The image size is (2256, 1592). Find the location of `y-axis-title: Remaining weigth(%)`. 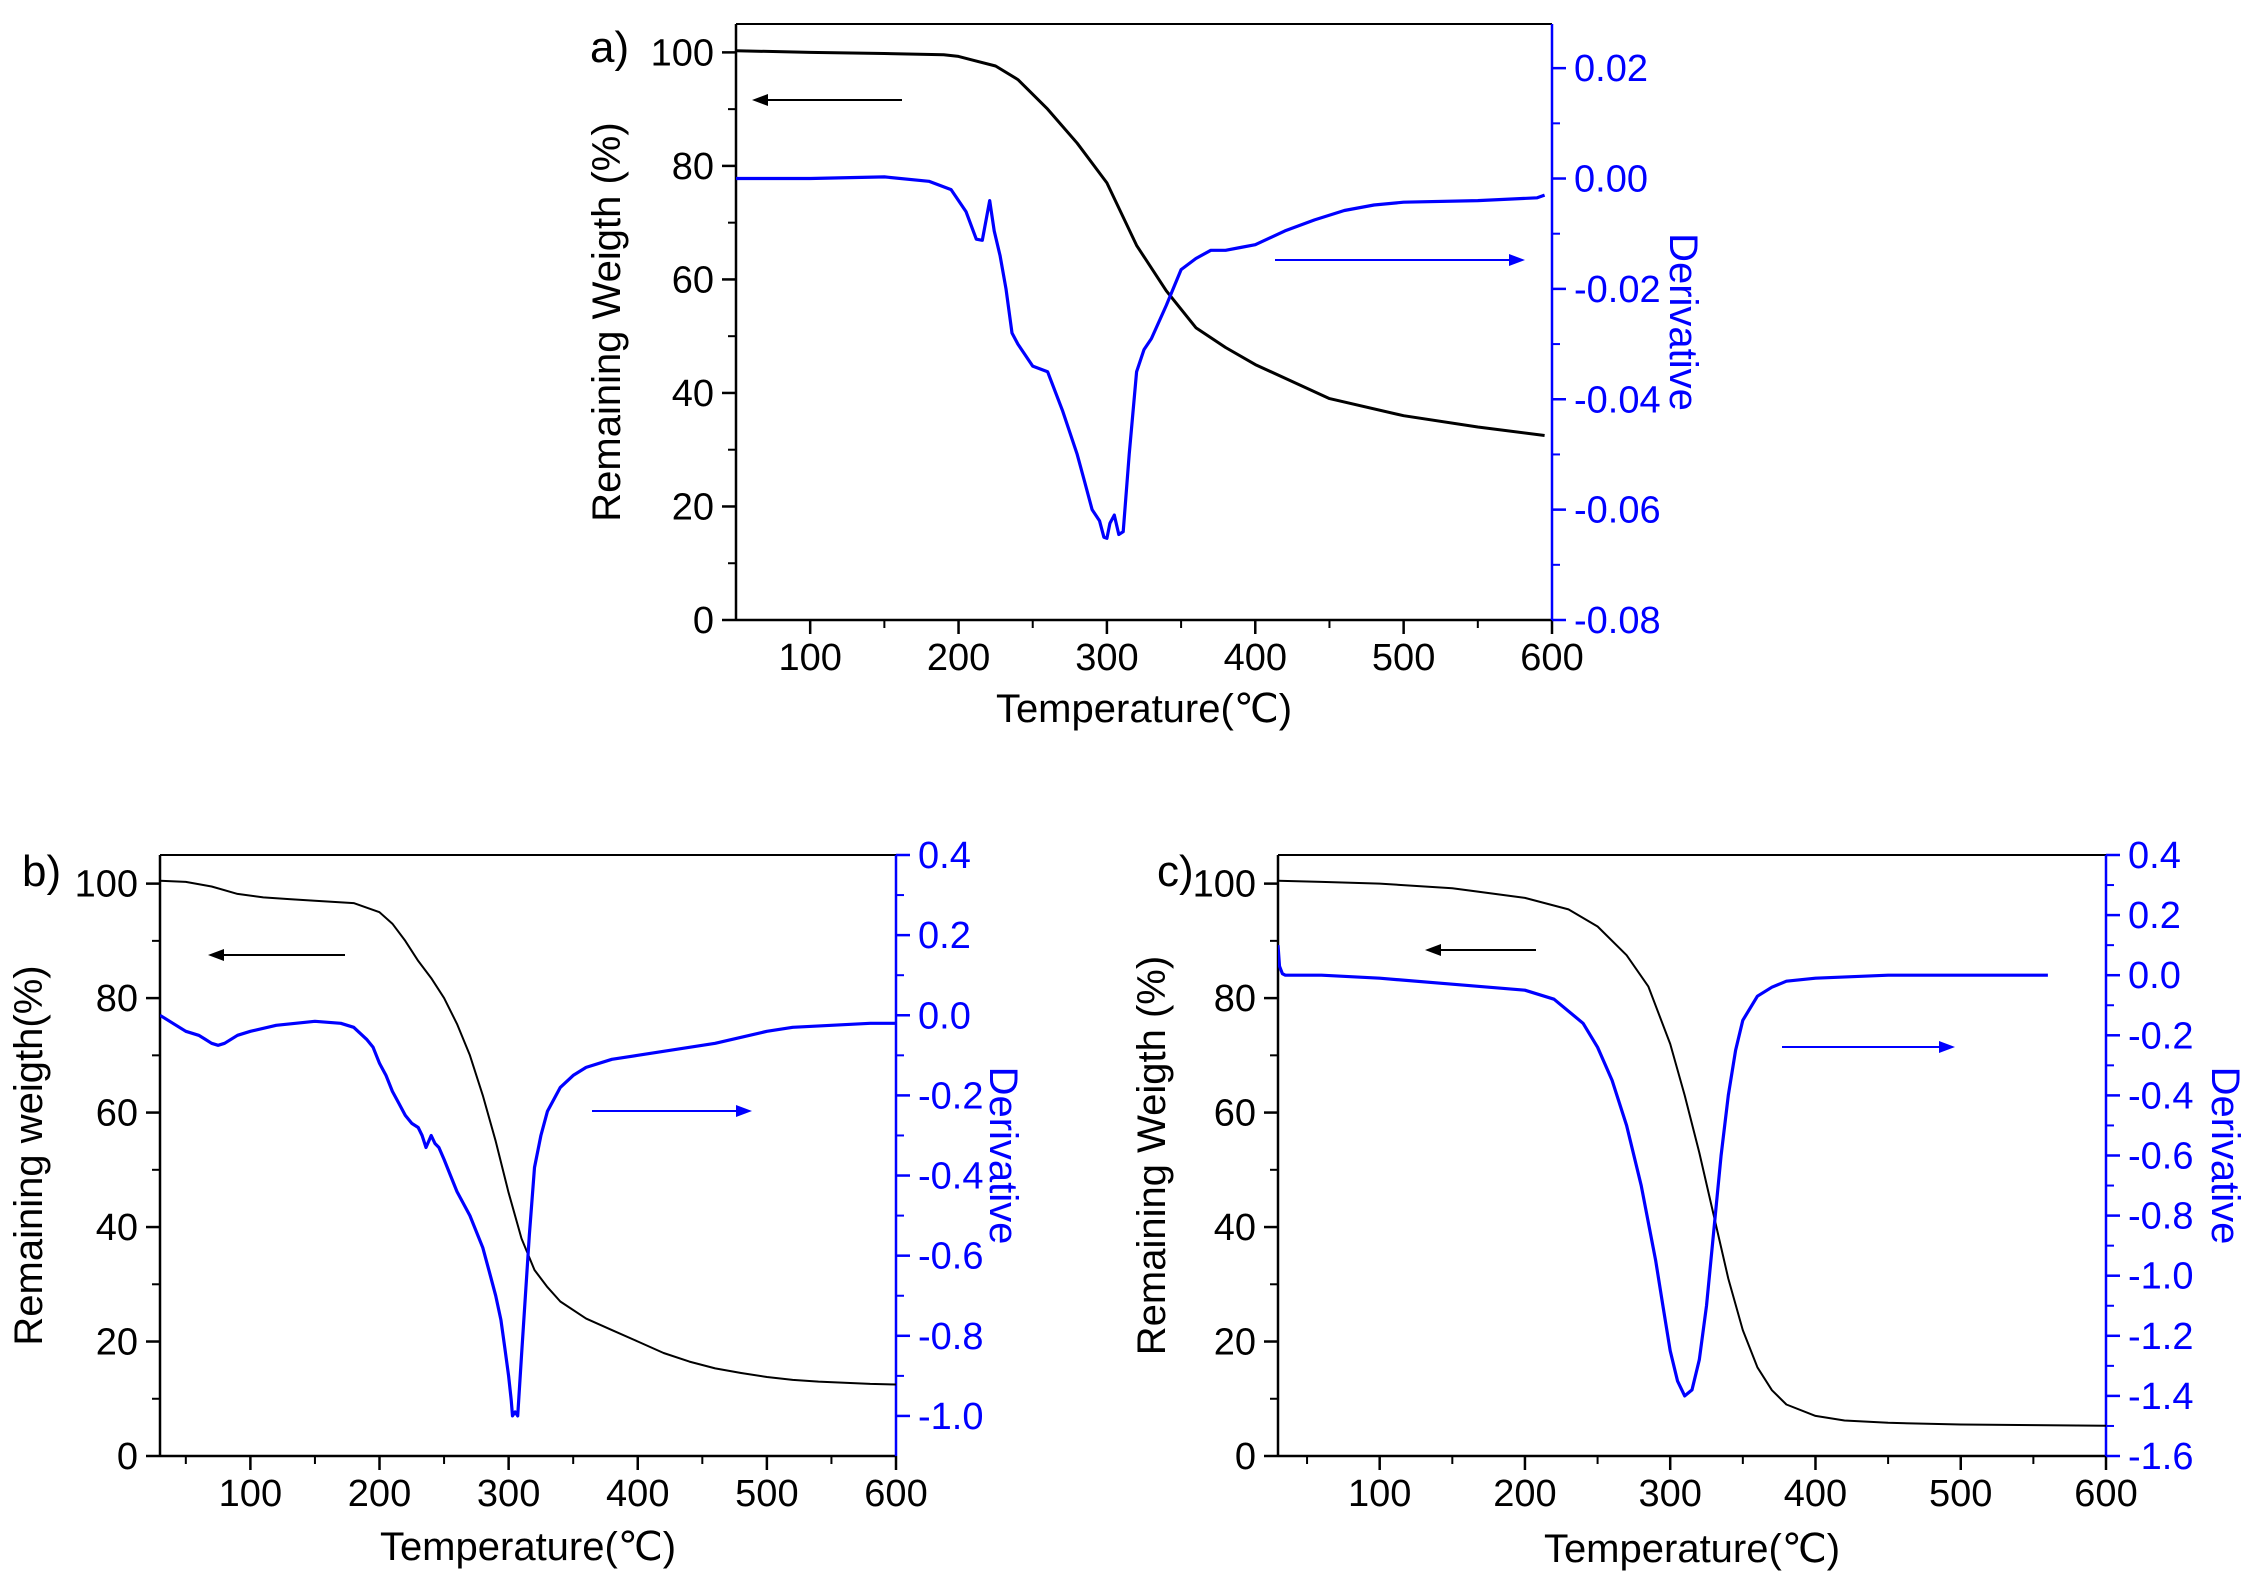

y-axis-title: Remaining weigth(%) is located at coordinates (29, 1155).